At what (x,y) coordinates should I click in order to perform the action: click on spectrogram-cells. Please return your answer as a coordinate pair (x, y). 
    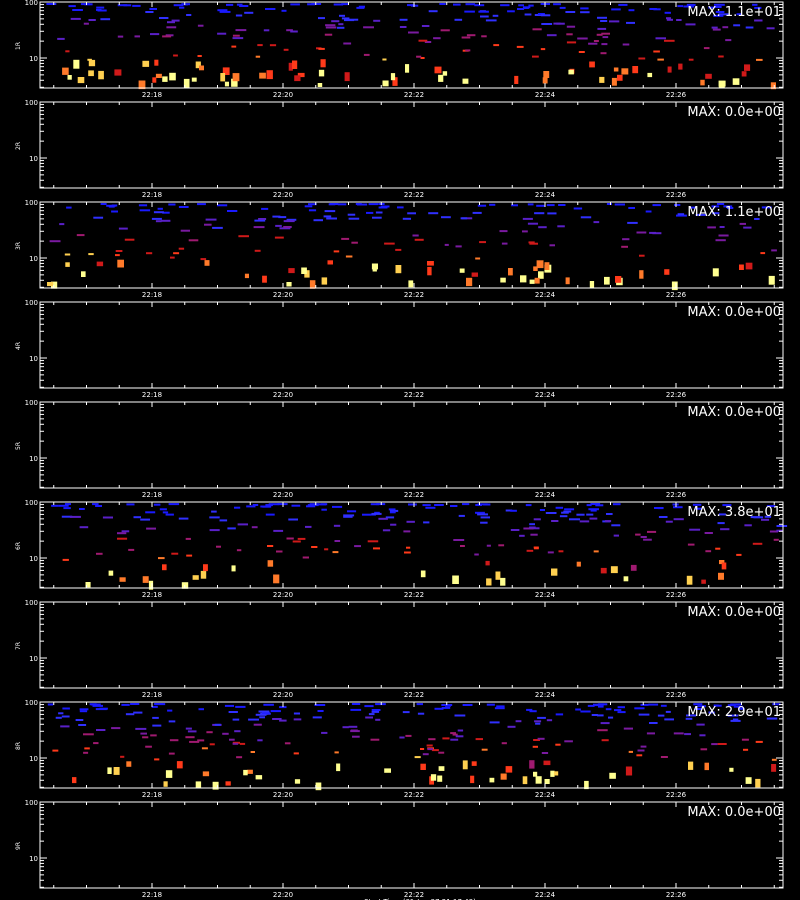
    Looking at the image, I should click on (419, 546).